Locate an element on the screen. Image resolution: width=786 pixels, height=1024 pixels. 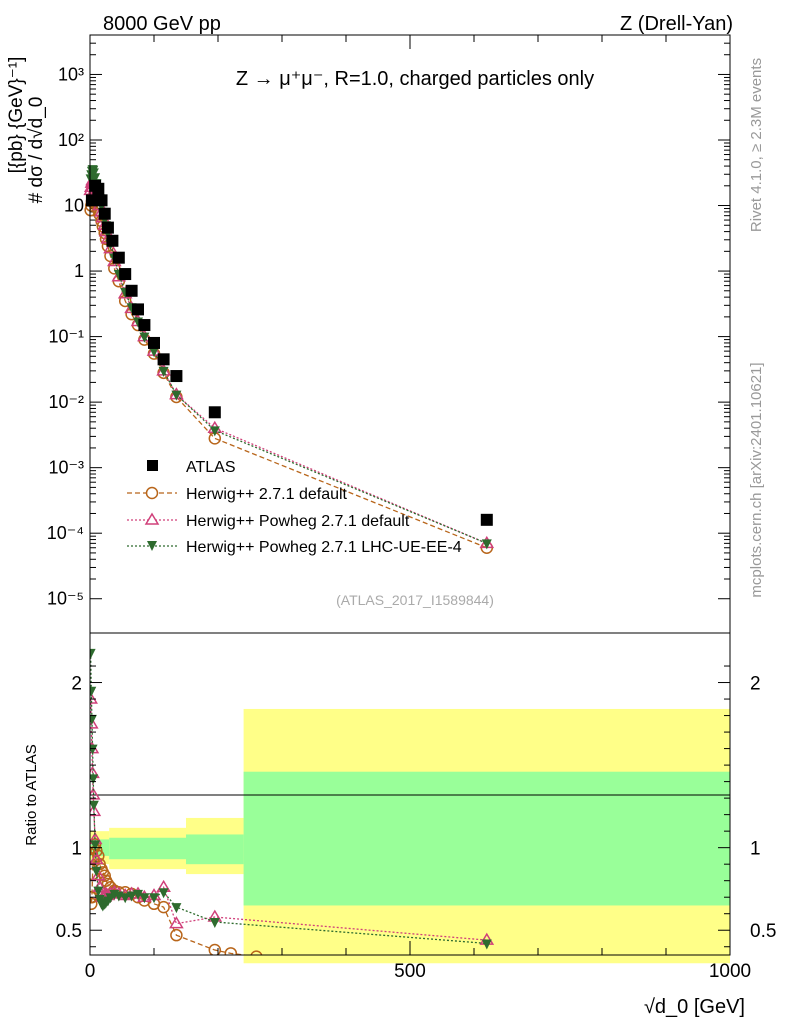
ratio-tick-label-left: 1 is located at coordinates (76, 849).